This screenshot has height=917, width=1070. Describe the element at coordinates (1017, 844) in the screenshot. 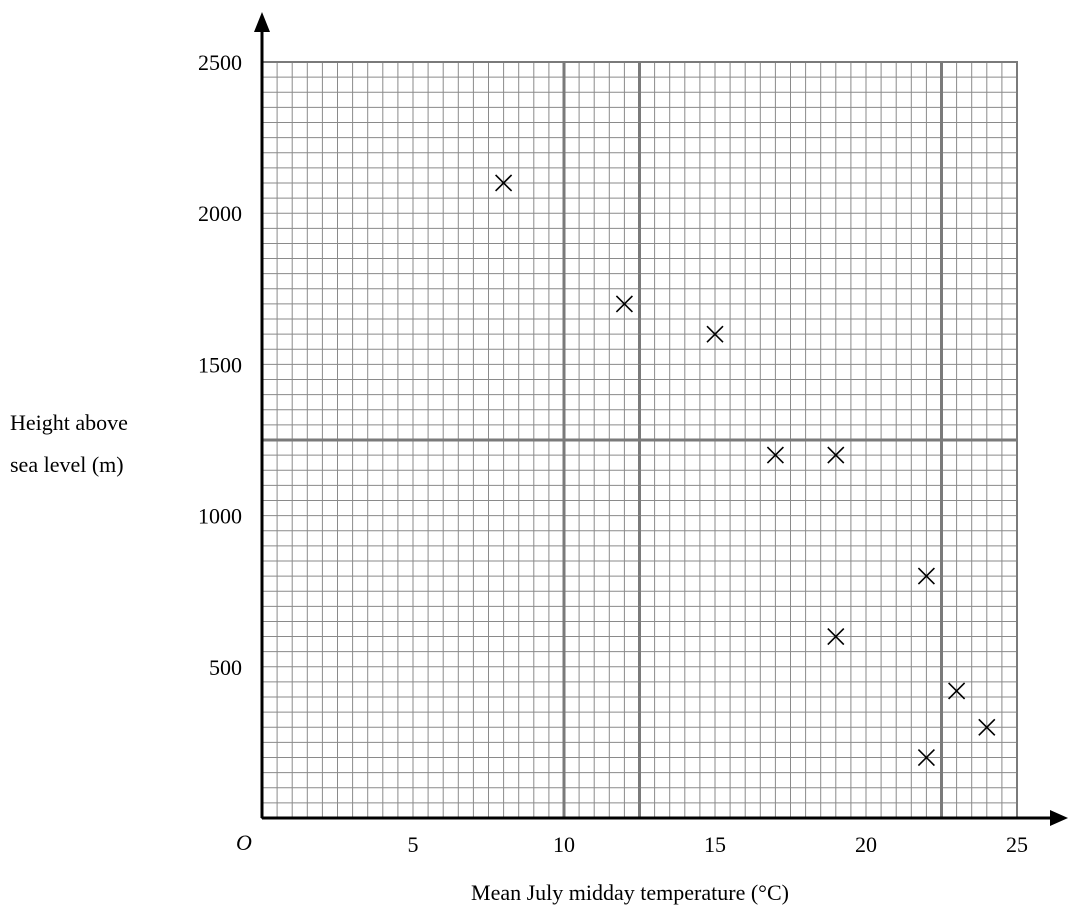

I see `x-tick-label: 25` at that location.